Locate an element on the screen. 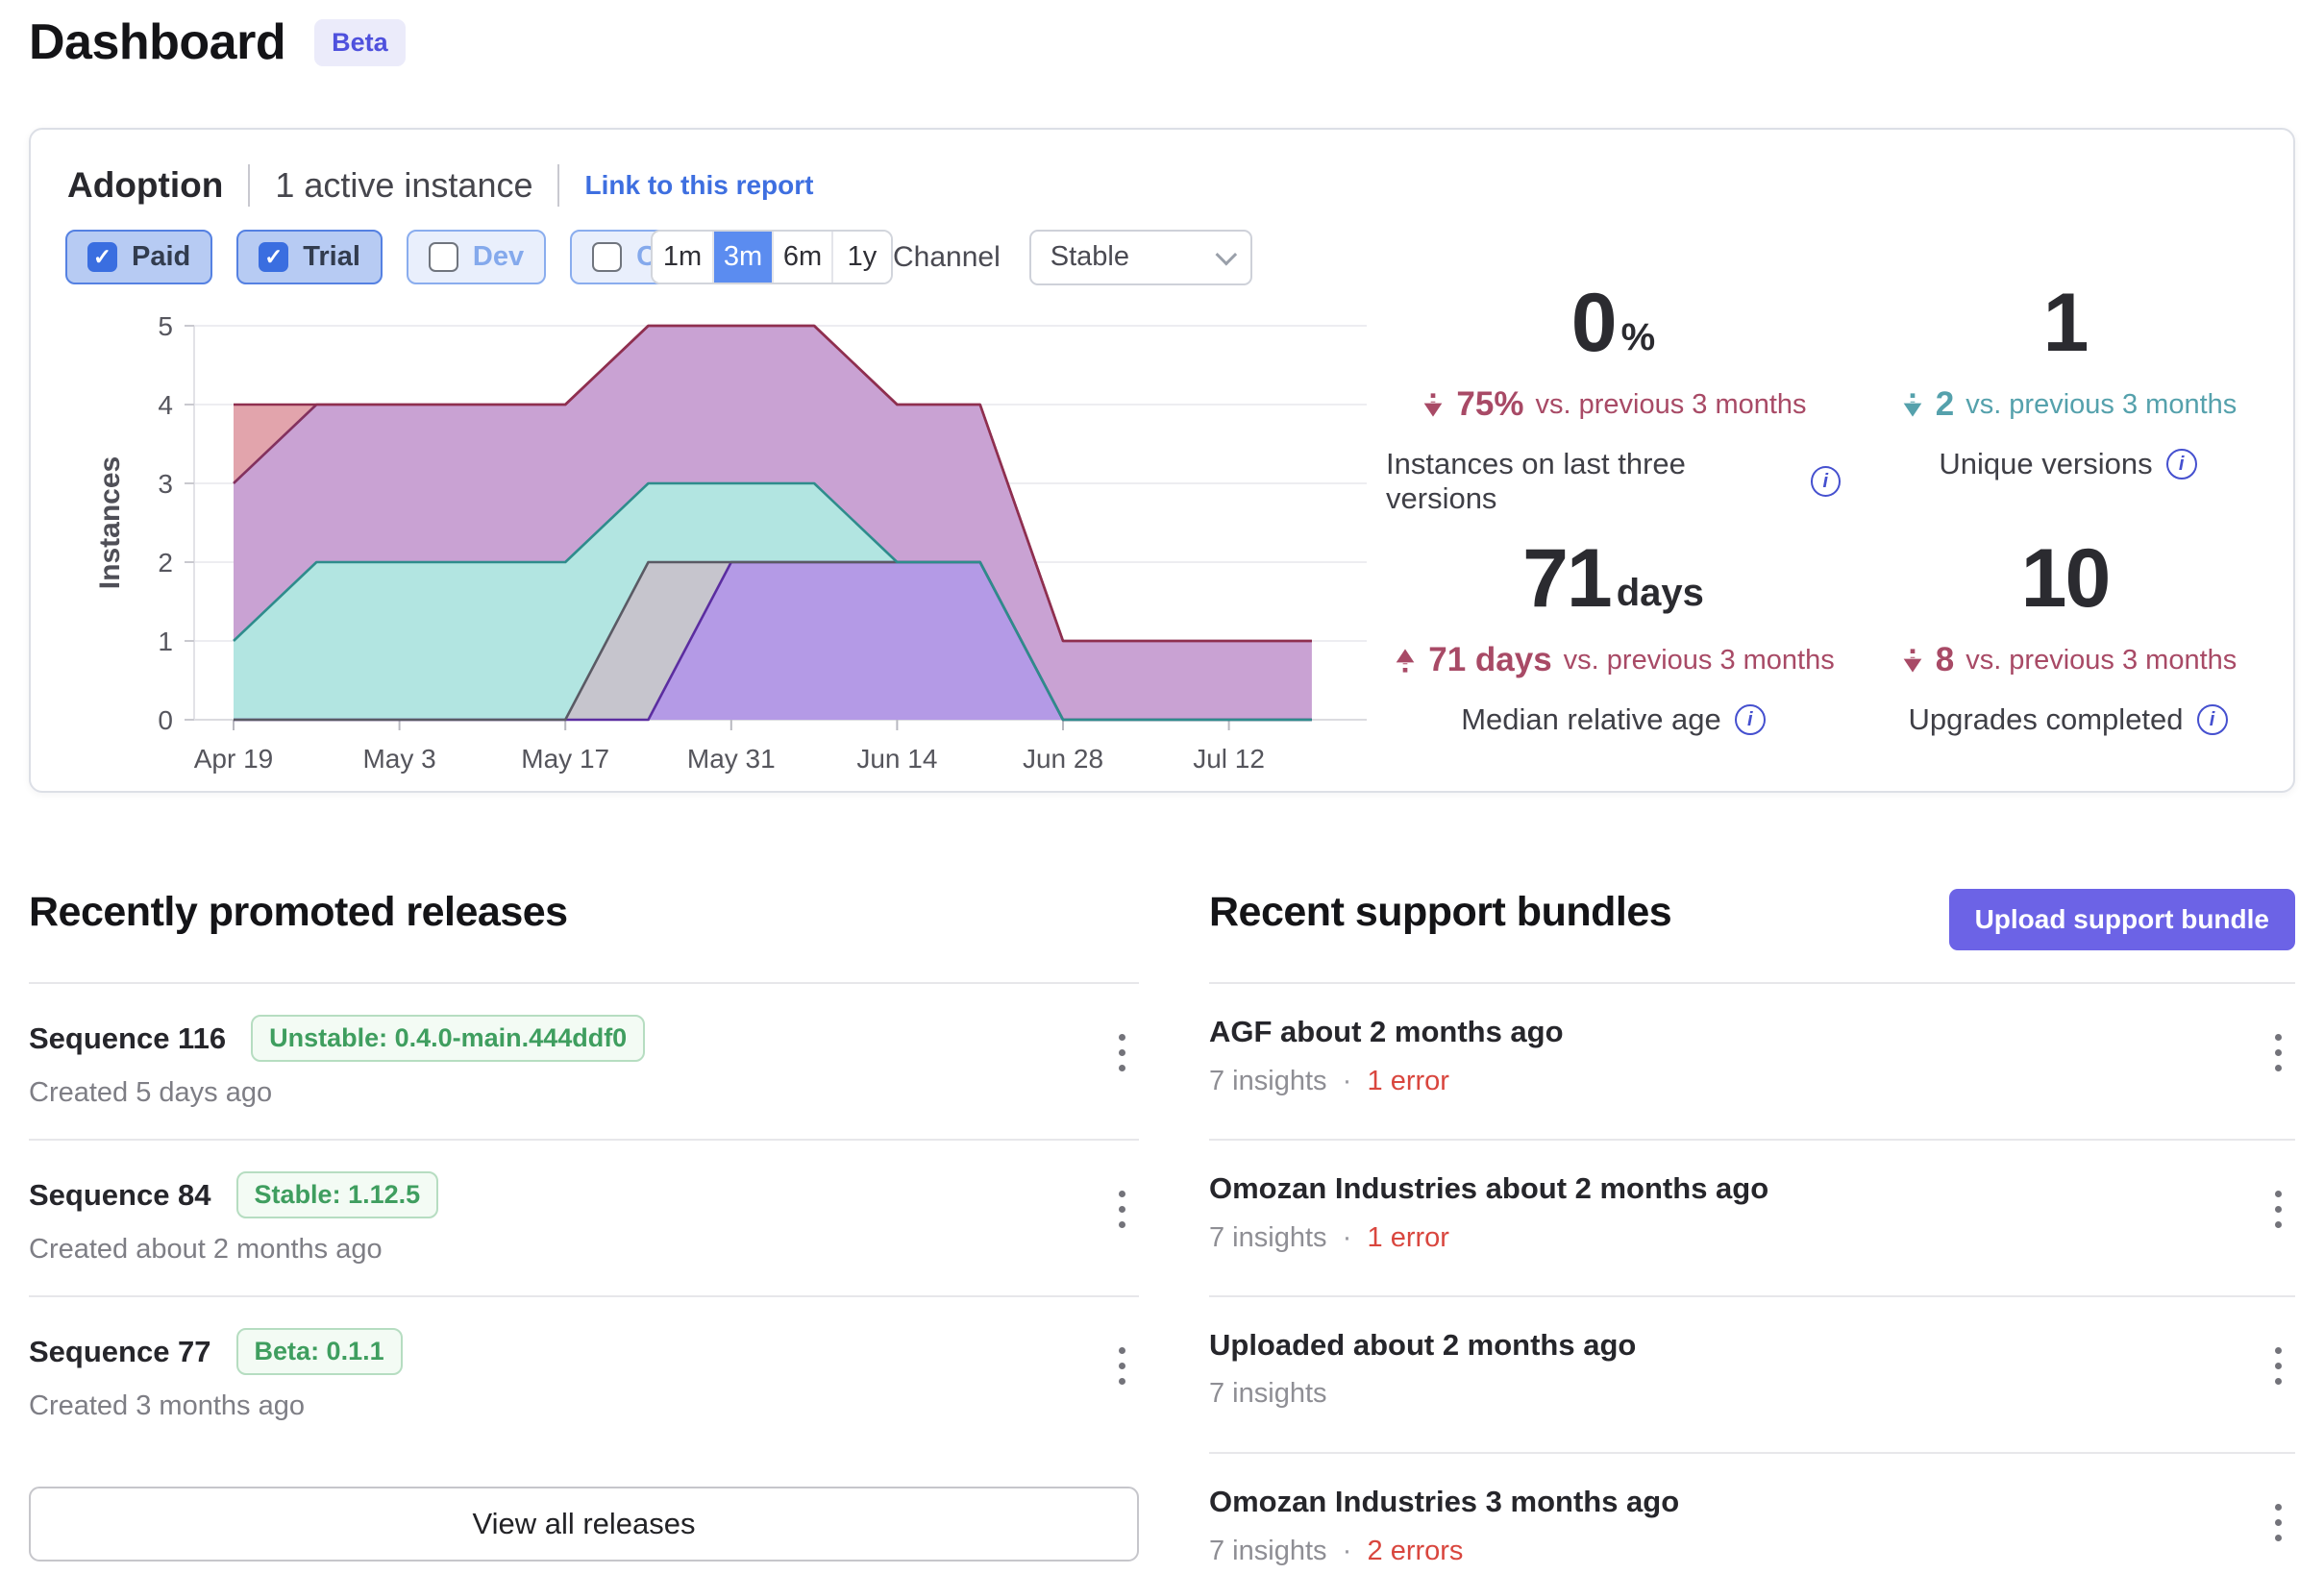 The width and height of the screenshot is (2324, 1574). stat-label-text: Instances on last three versions is located at coordinates (1536, 481).